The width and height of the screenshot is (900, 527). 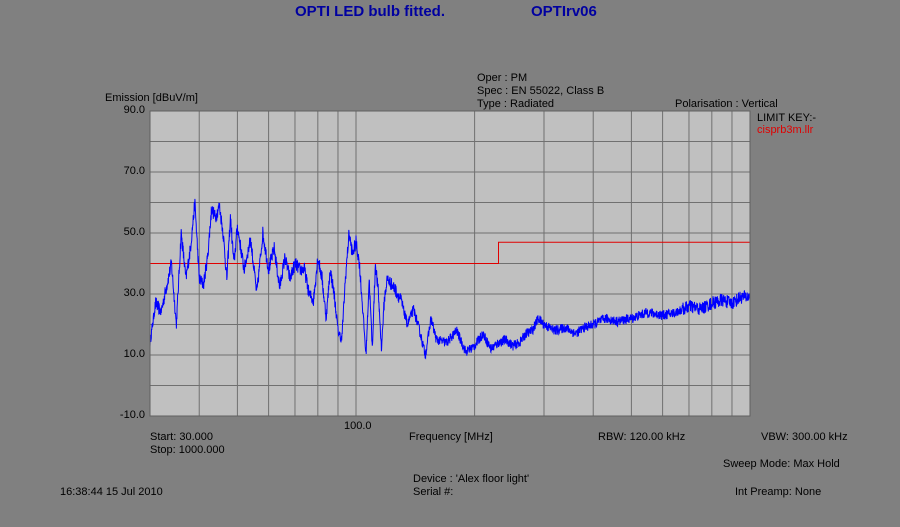 What do you see at coordinates (502, 78) in the screenshot?
I see `operator-label: Oper : PM` at bounding box center [502, 78].